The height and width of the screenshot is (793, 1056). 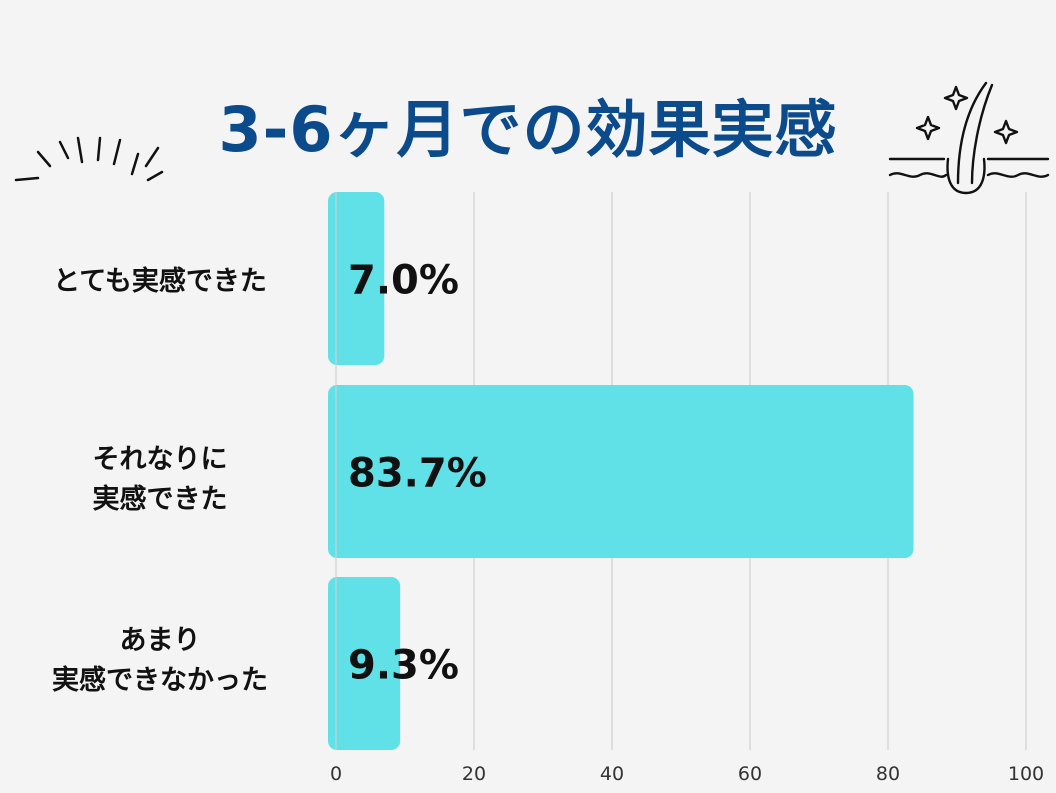 What do you see at coordinates (888, 774) in the screenshot?
I see `x-tick-label-80: 80` at bounding box center [888, 774].